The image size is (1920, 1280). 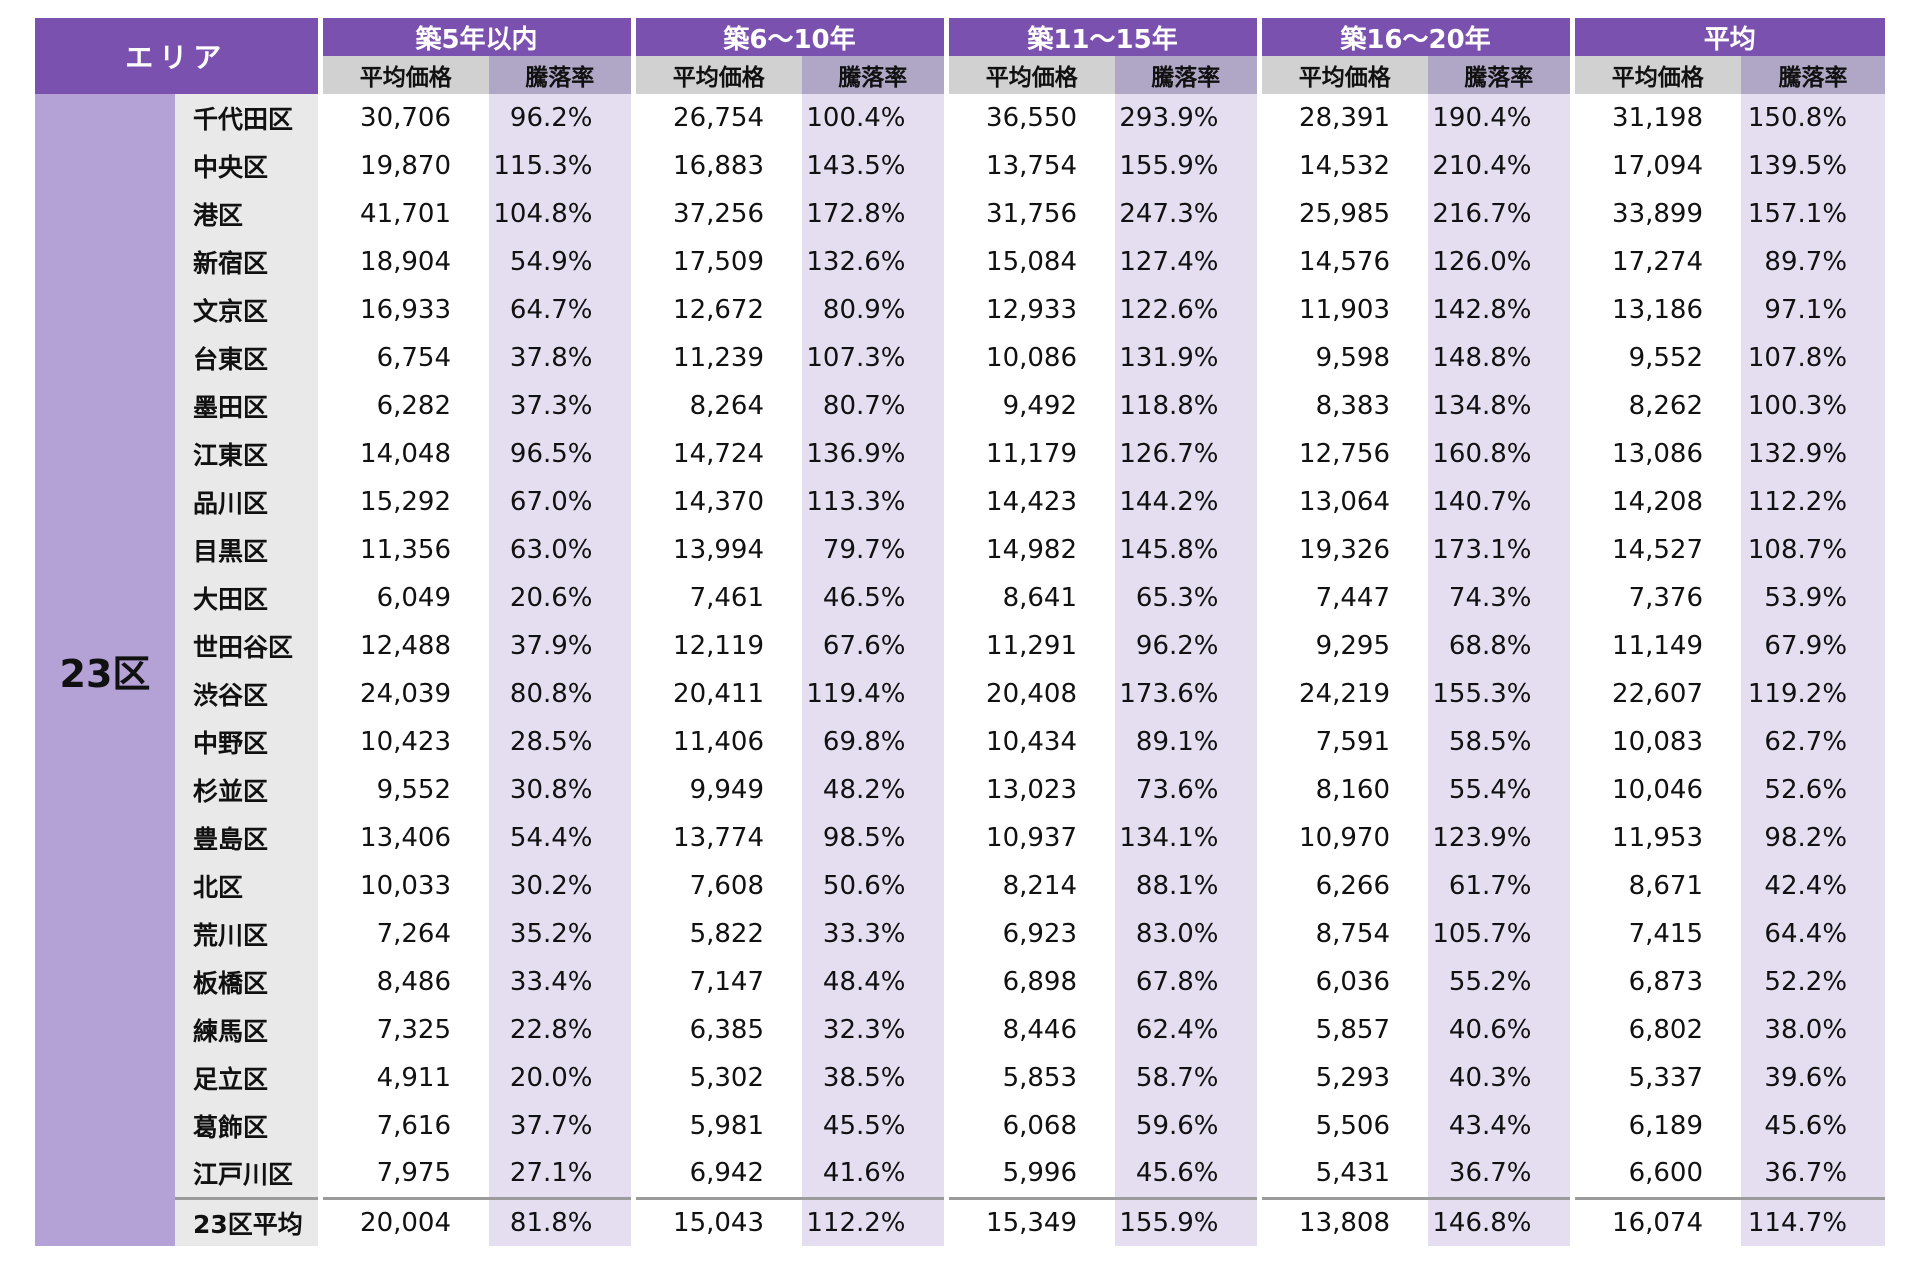 I want to click on avg-price-cell: 10,937, so click(x=1029, y=838).